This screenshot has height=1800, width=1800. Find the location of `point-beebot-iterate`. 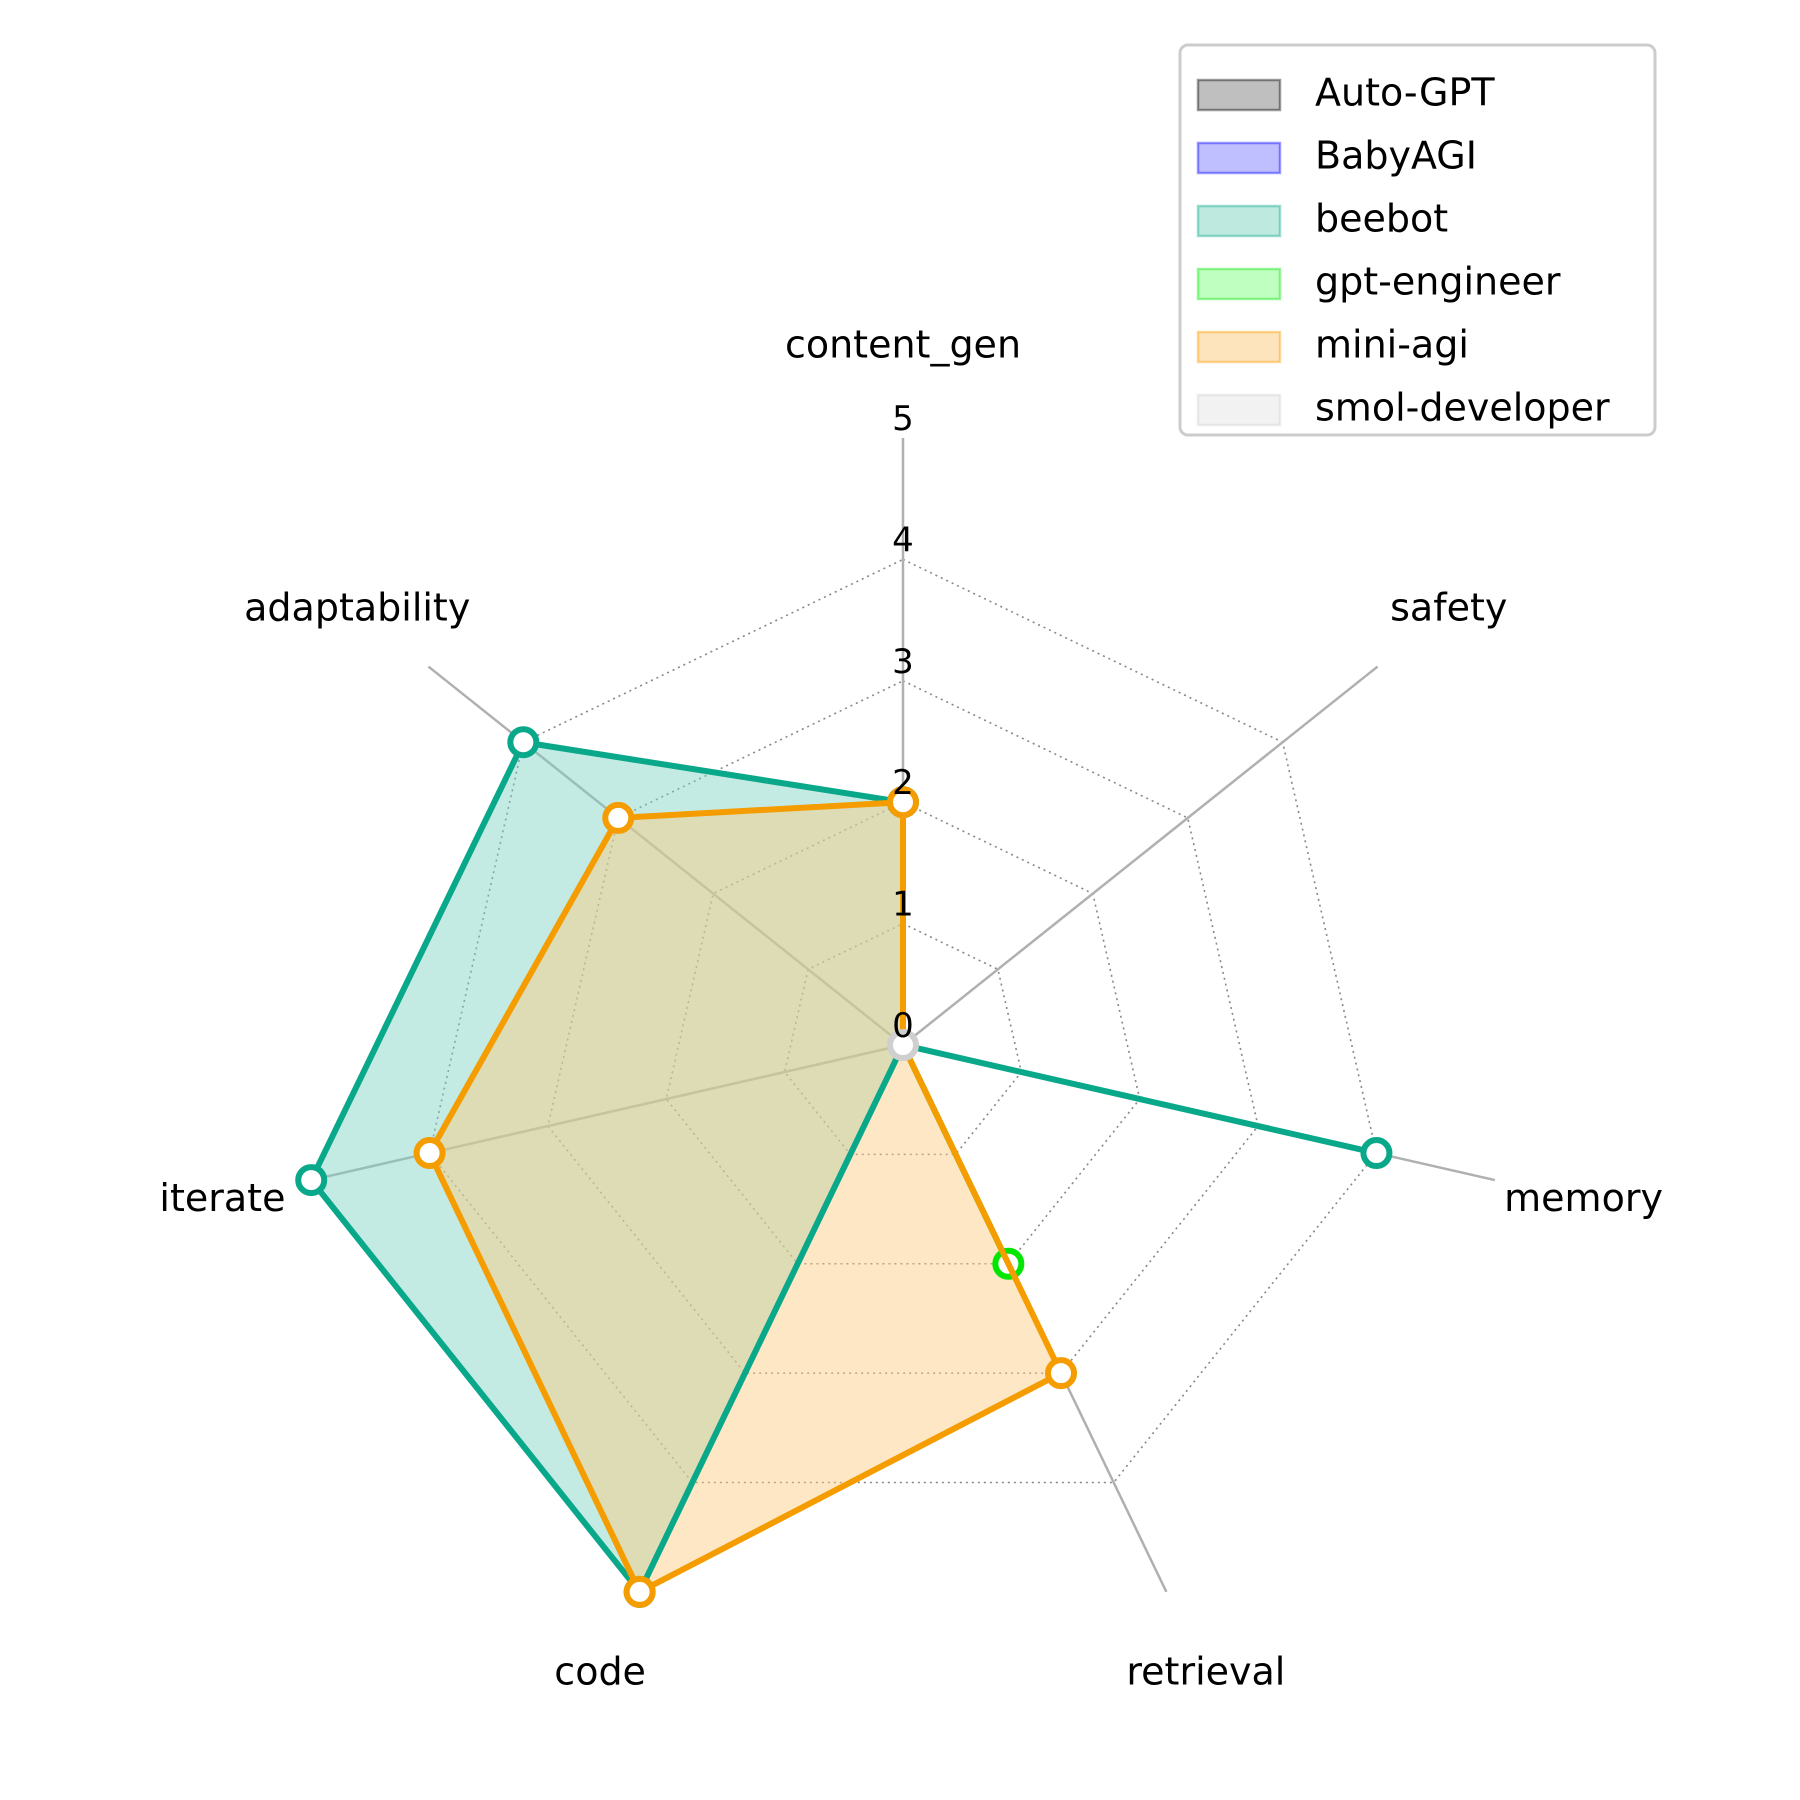

point-beebot-iterate is located at coordinates (311, 1180).